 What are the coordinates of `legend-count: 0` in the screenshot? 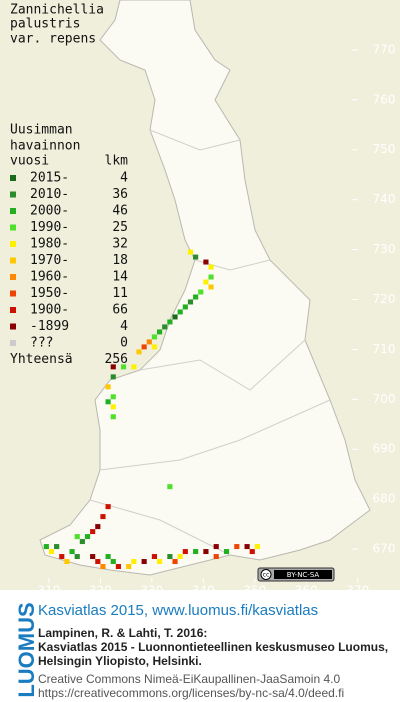 It's located at (124, 343).